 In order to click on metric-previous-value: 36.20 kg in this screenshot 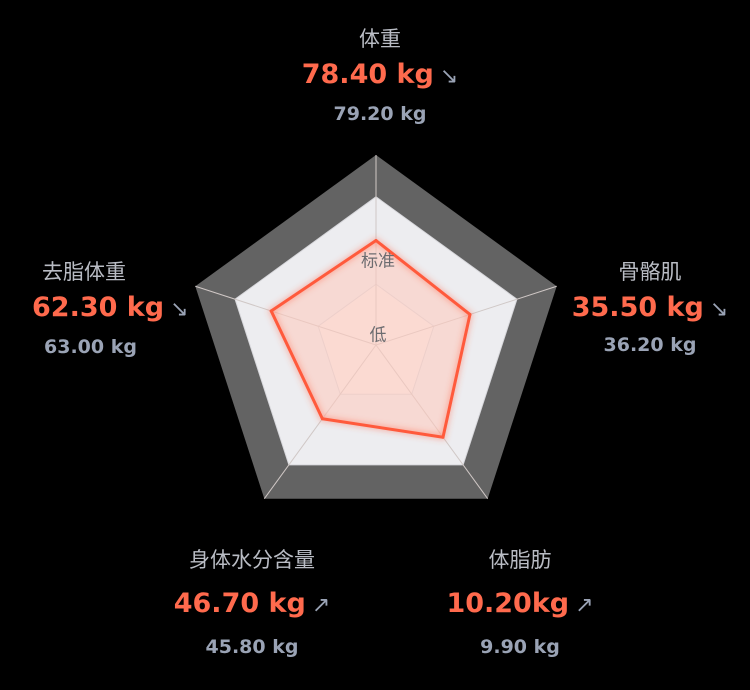, I will do `click(650, 345)`.